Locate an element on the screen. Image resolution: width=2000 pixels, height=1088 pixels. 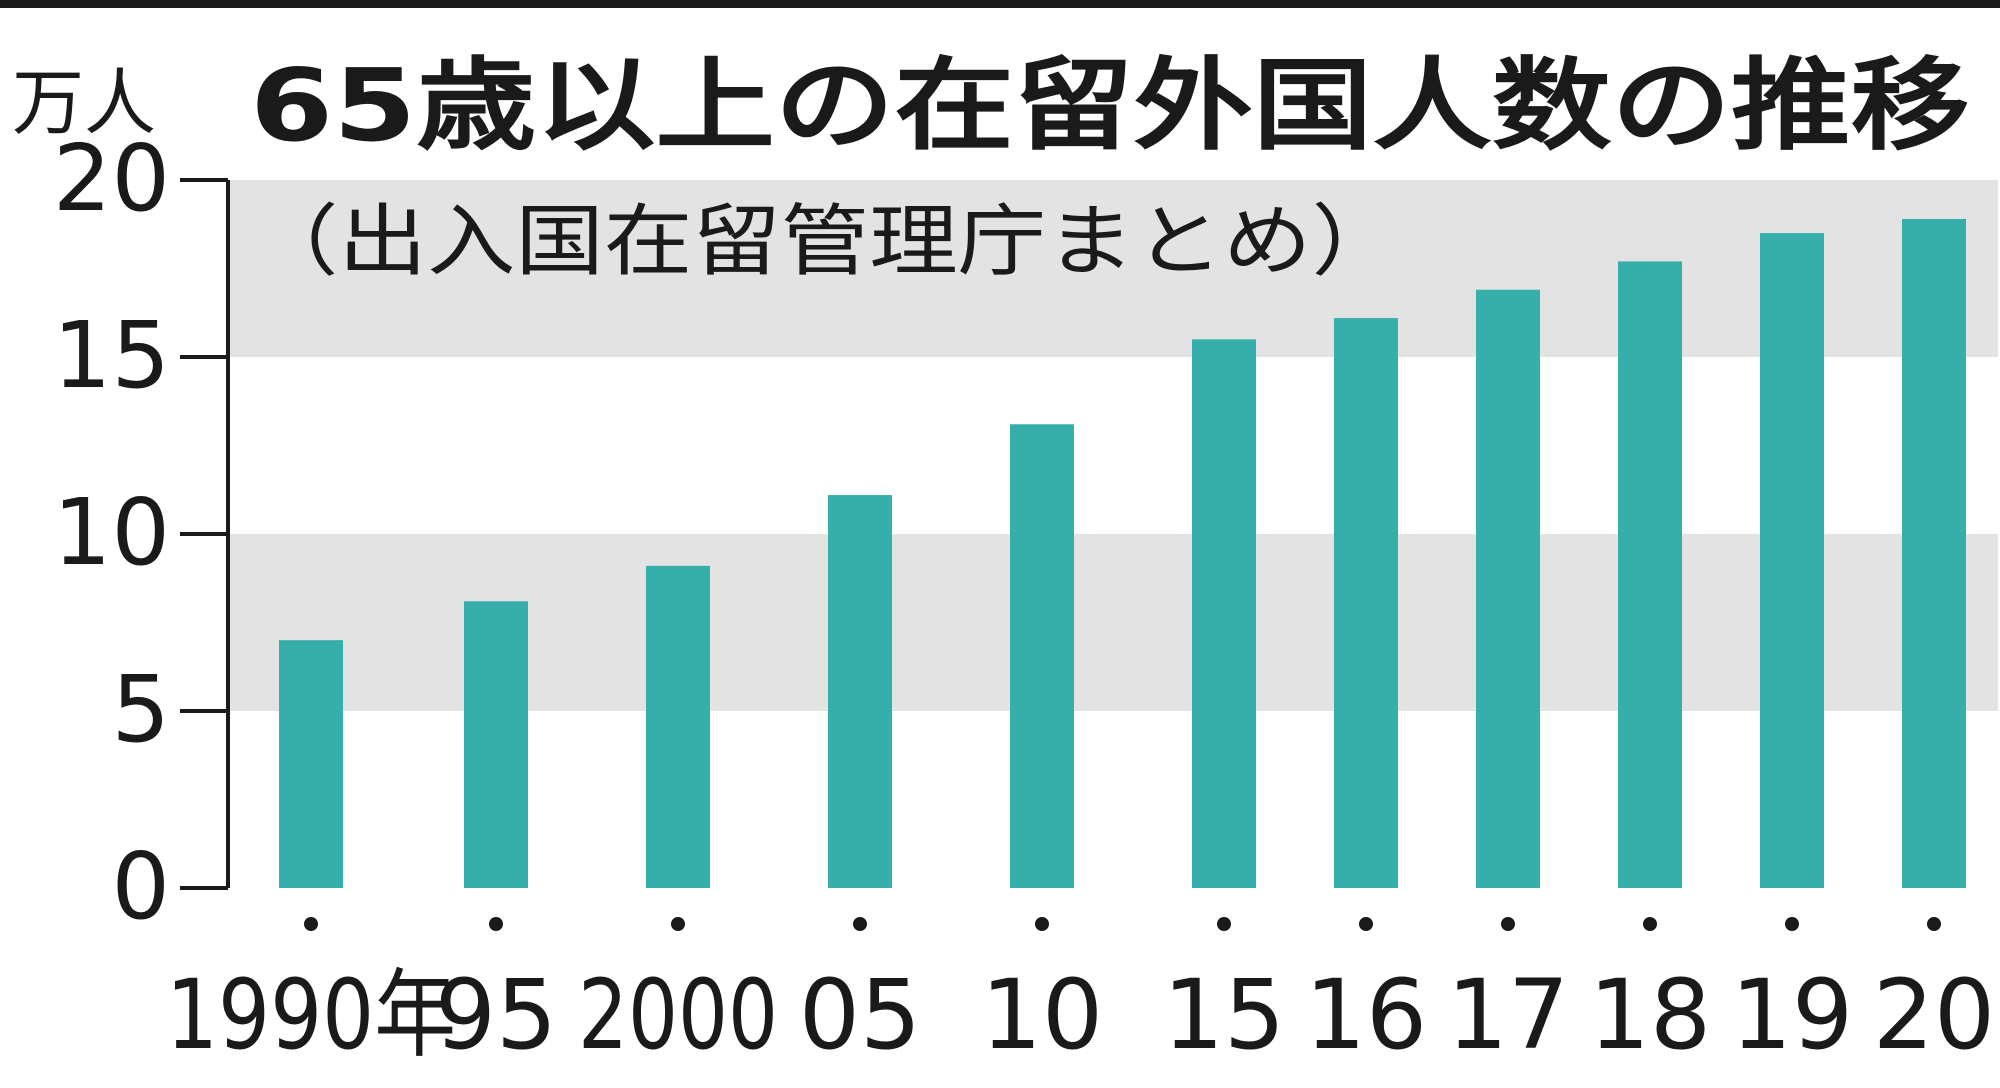
x-tick-label-20: 20 is located at coordinates (1934, 1015).